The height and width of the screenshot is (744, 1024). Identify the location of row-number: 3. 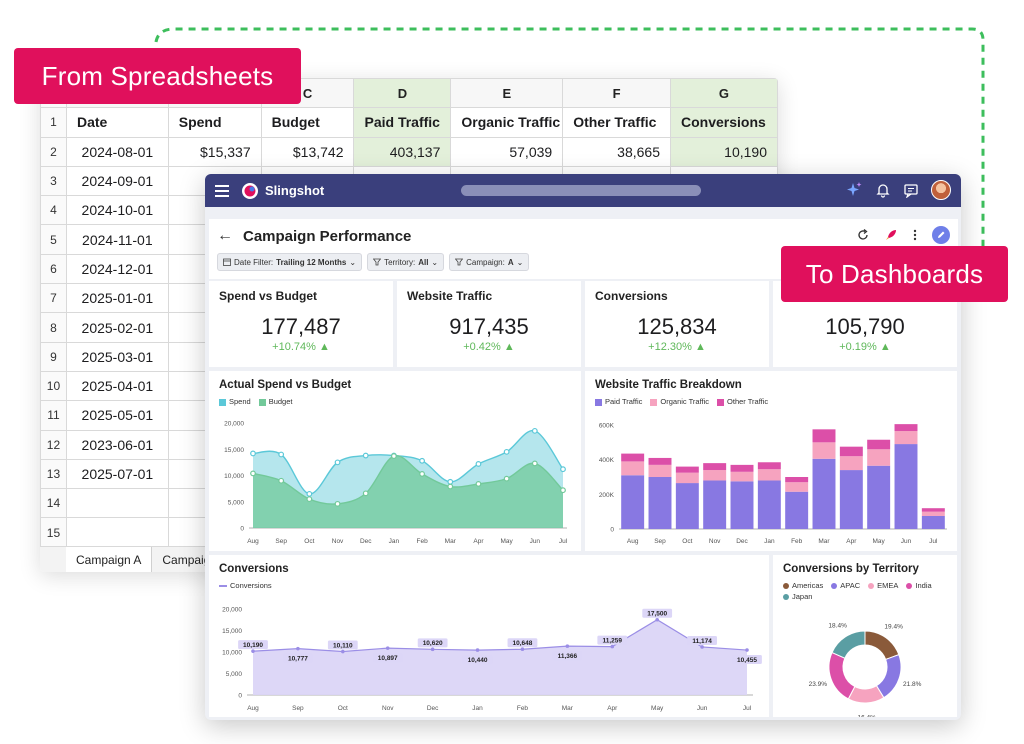
(53, 181).